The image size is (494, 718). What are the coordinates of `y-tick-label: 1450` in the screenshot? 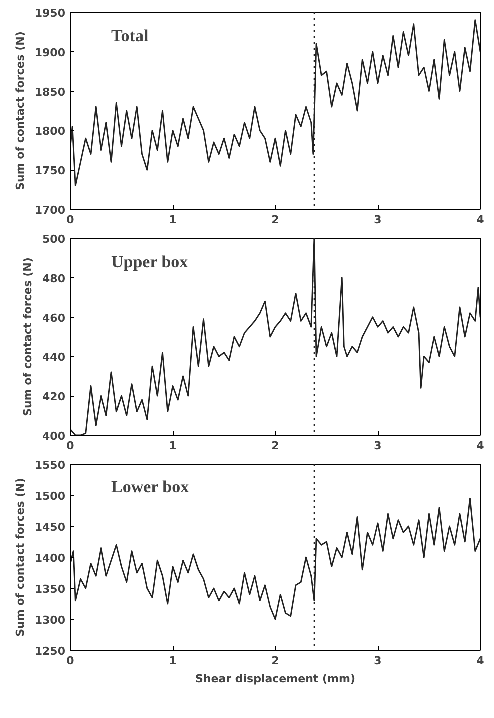 It's located at (50, 527).